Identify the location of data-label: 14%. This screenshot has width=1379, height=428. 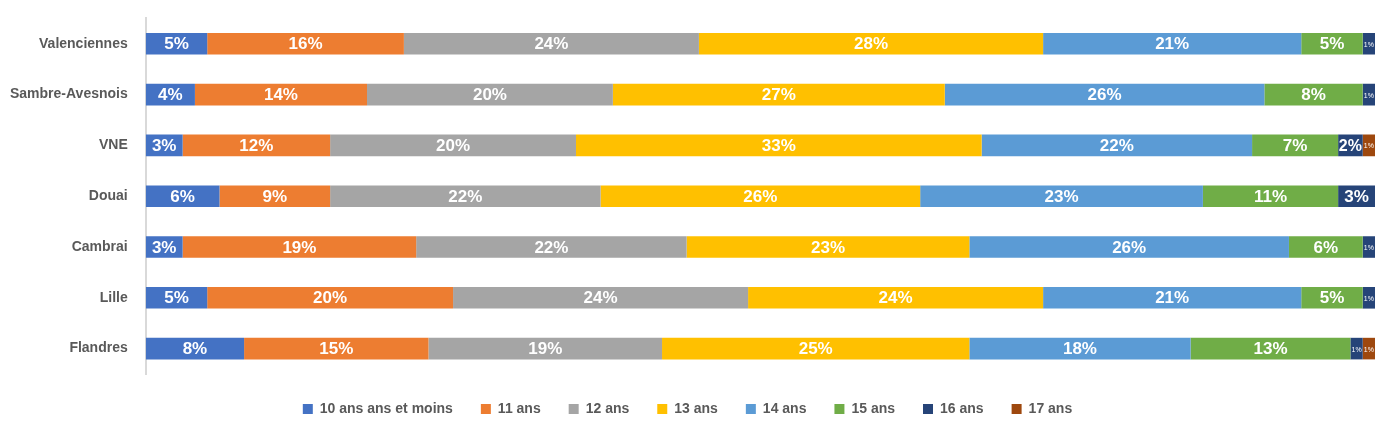
(280, 95).